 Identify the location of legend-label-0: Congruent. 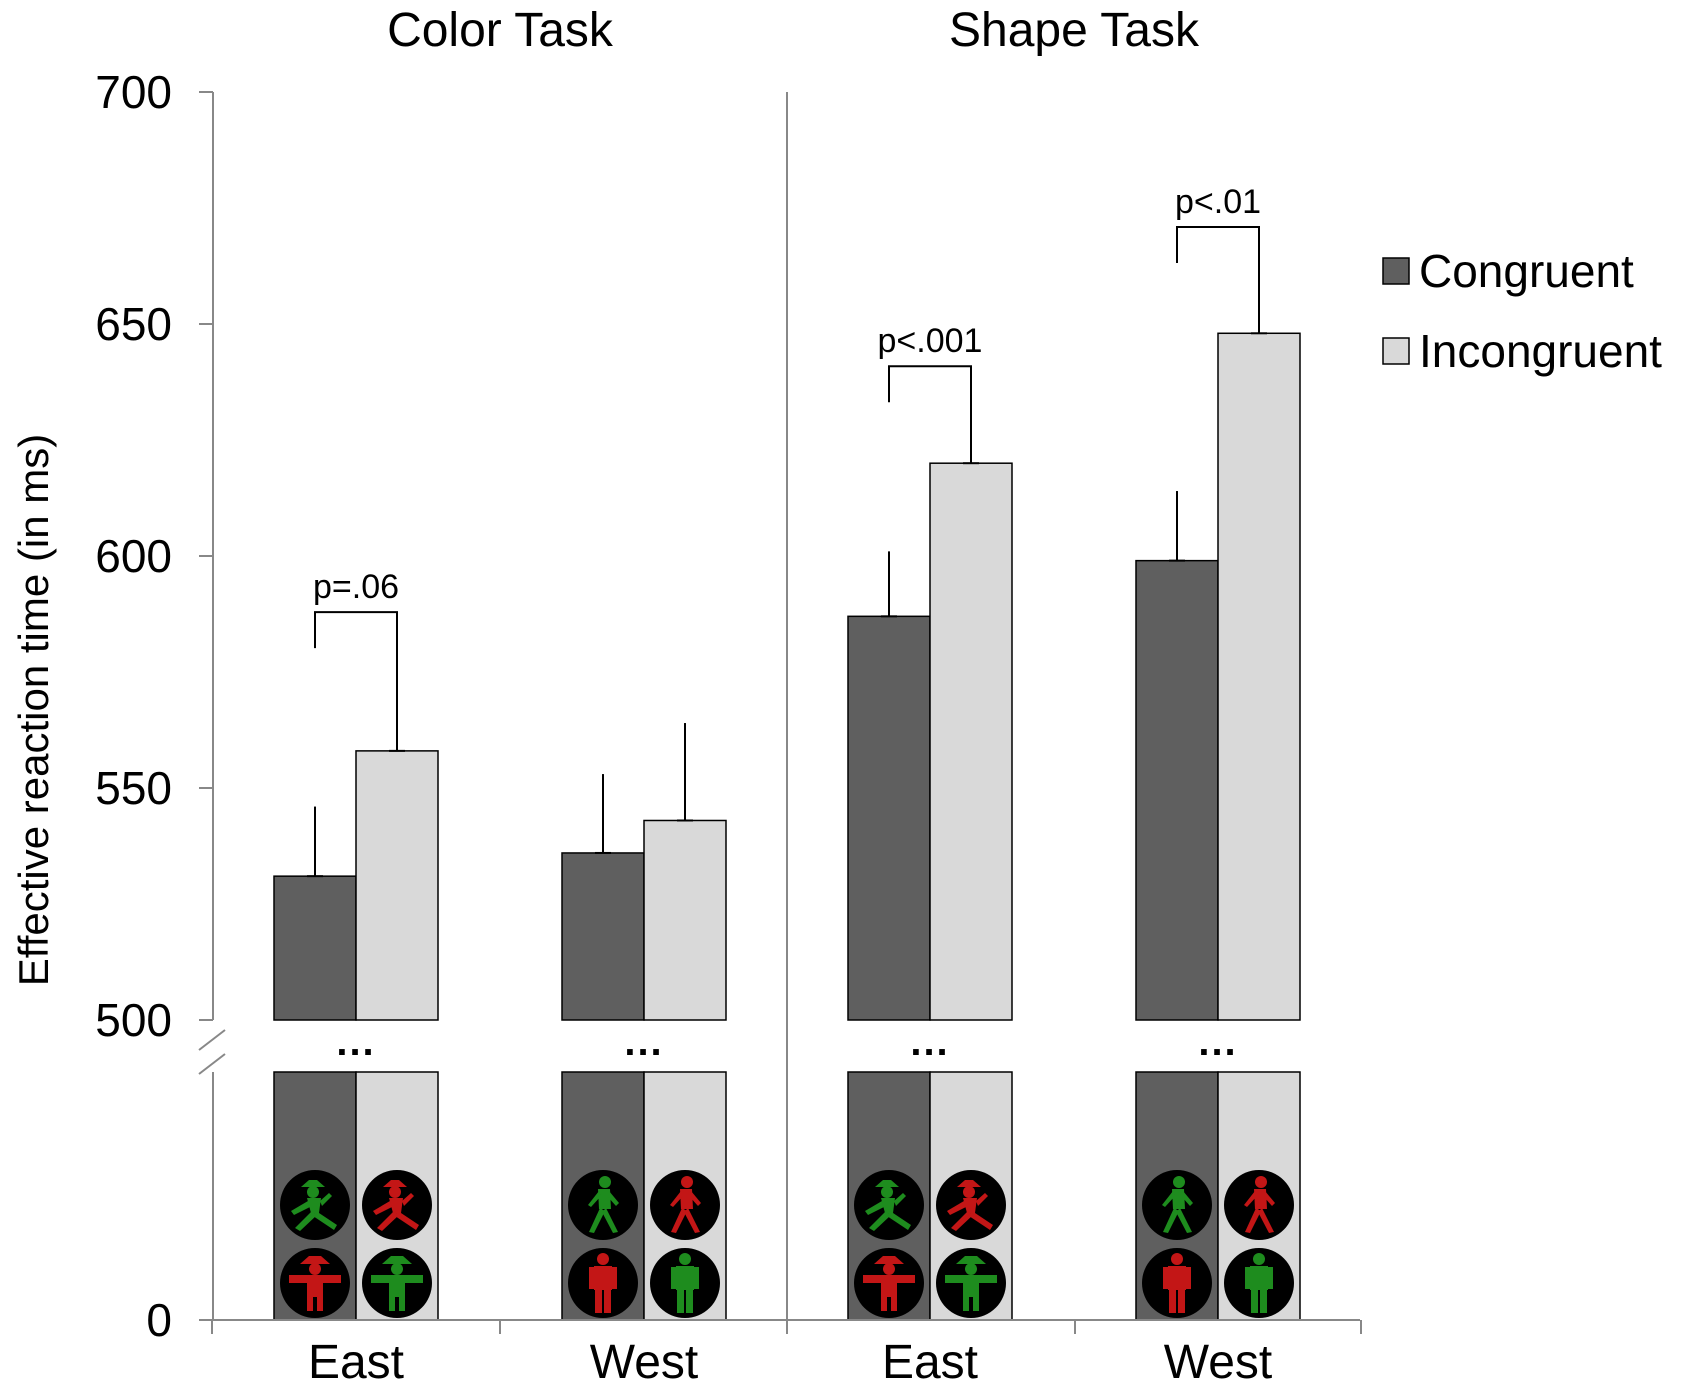
(1526, 271).